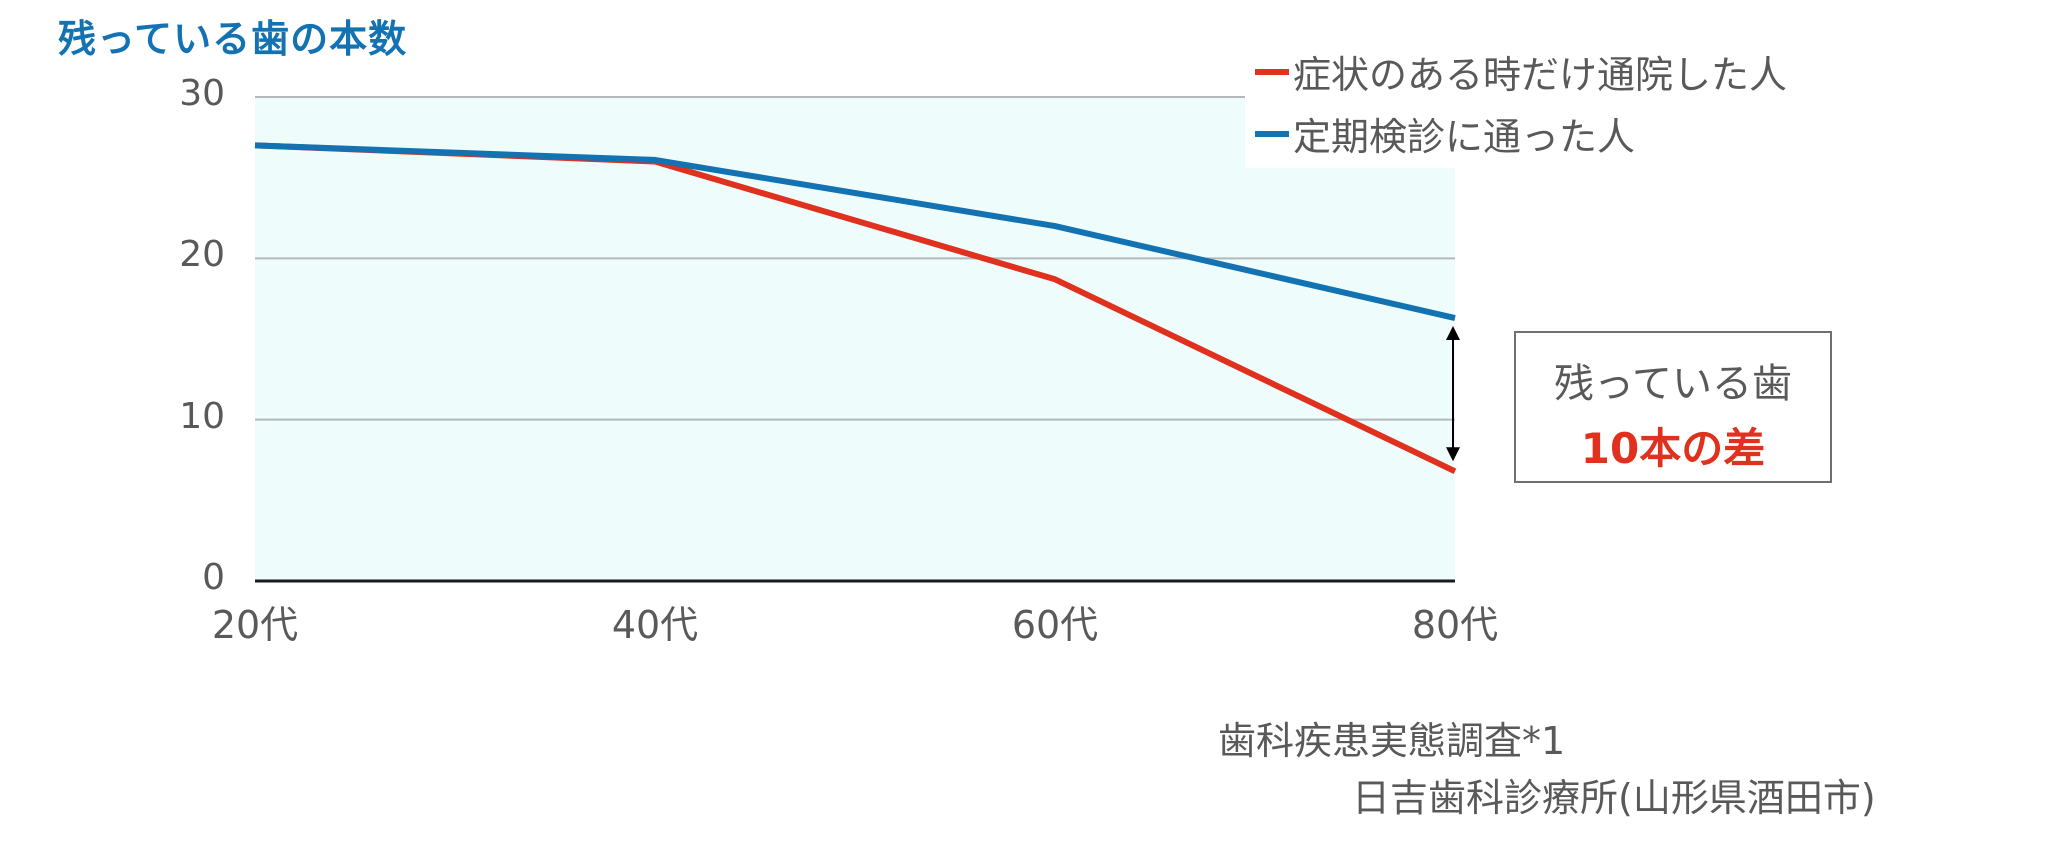 The width and height of the screenshot is (2046, 861). What do you see at coordinates (1272, 71) in the screenshot?
I see `legend-swatch-red` at bounding box center [1272, 71].